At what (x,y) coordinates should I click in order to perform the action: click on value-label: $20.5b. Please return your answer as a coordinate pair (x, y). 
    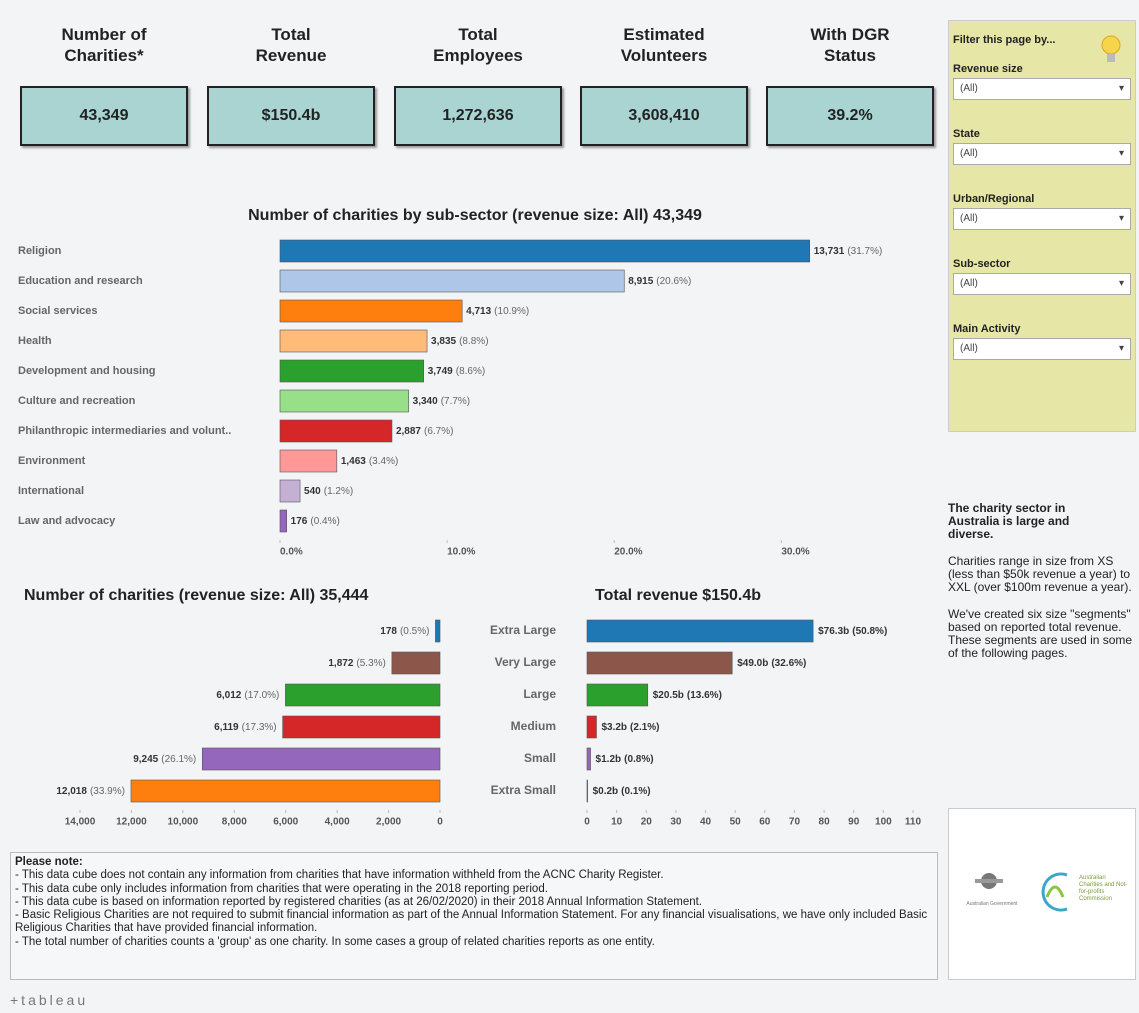
    Looking at the image, I should click on (668, 695).